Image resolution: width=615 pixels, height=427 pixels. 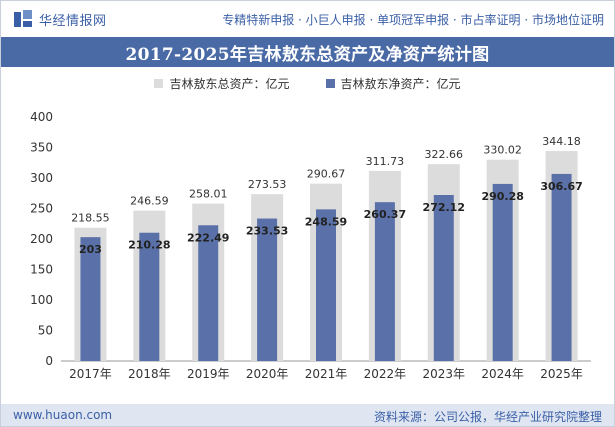 I want to click on x-tick-label: 2025年, so click(x=561, y=374).